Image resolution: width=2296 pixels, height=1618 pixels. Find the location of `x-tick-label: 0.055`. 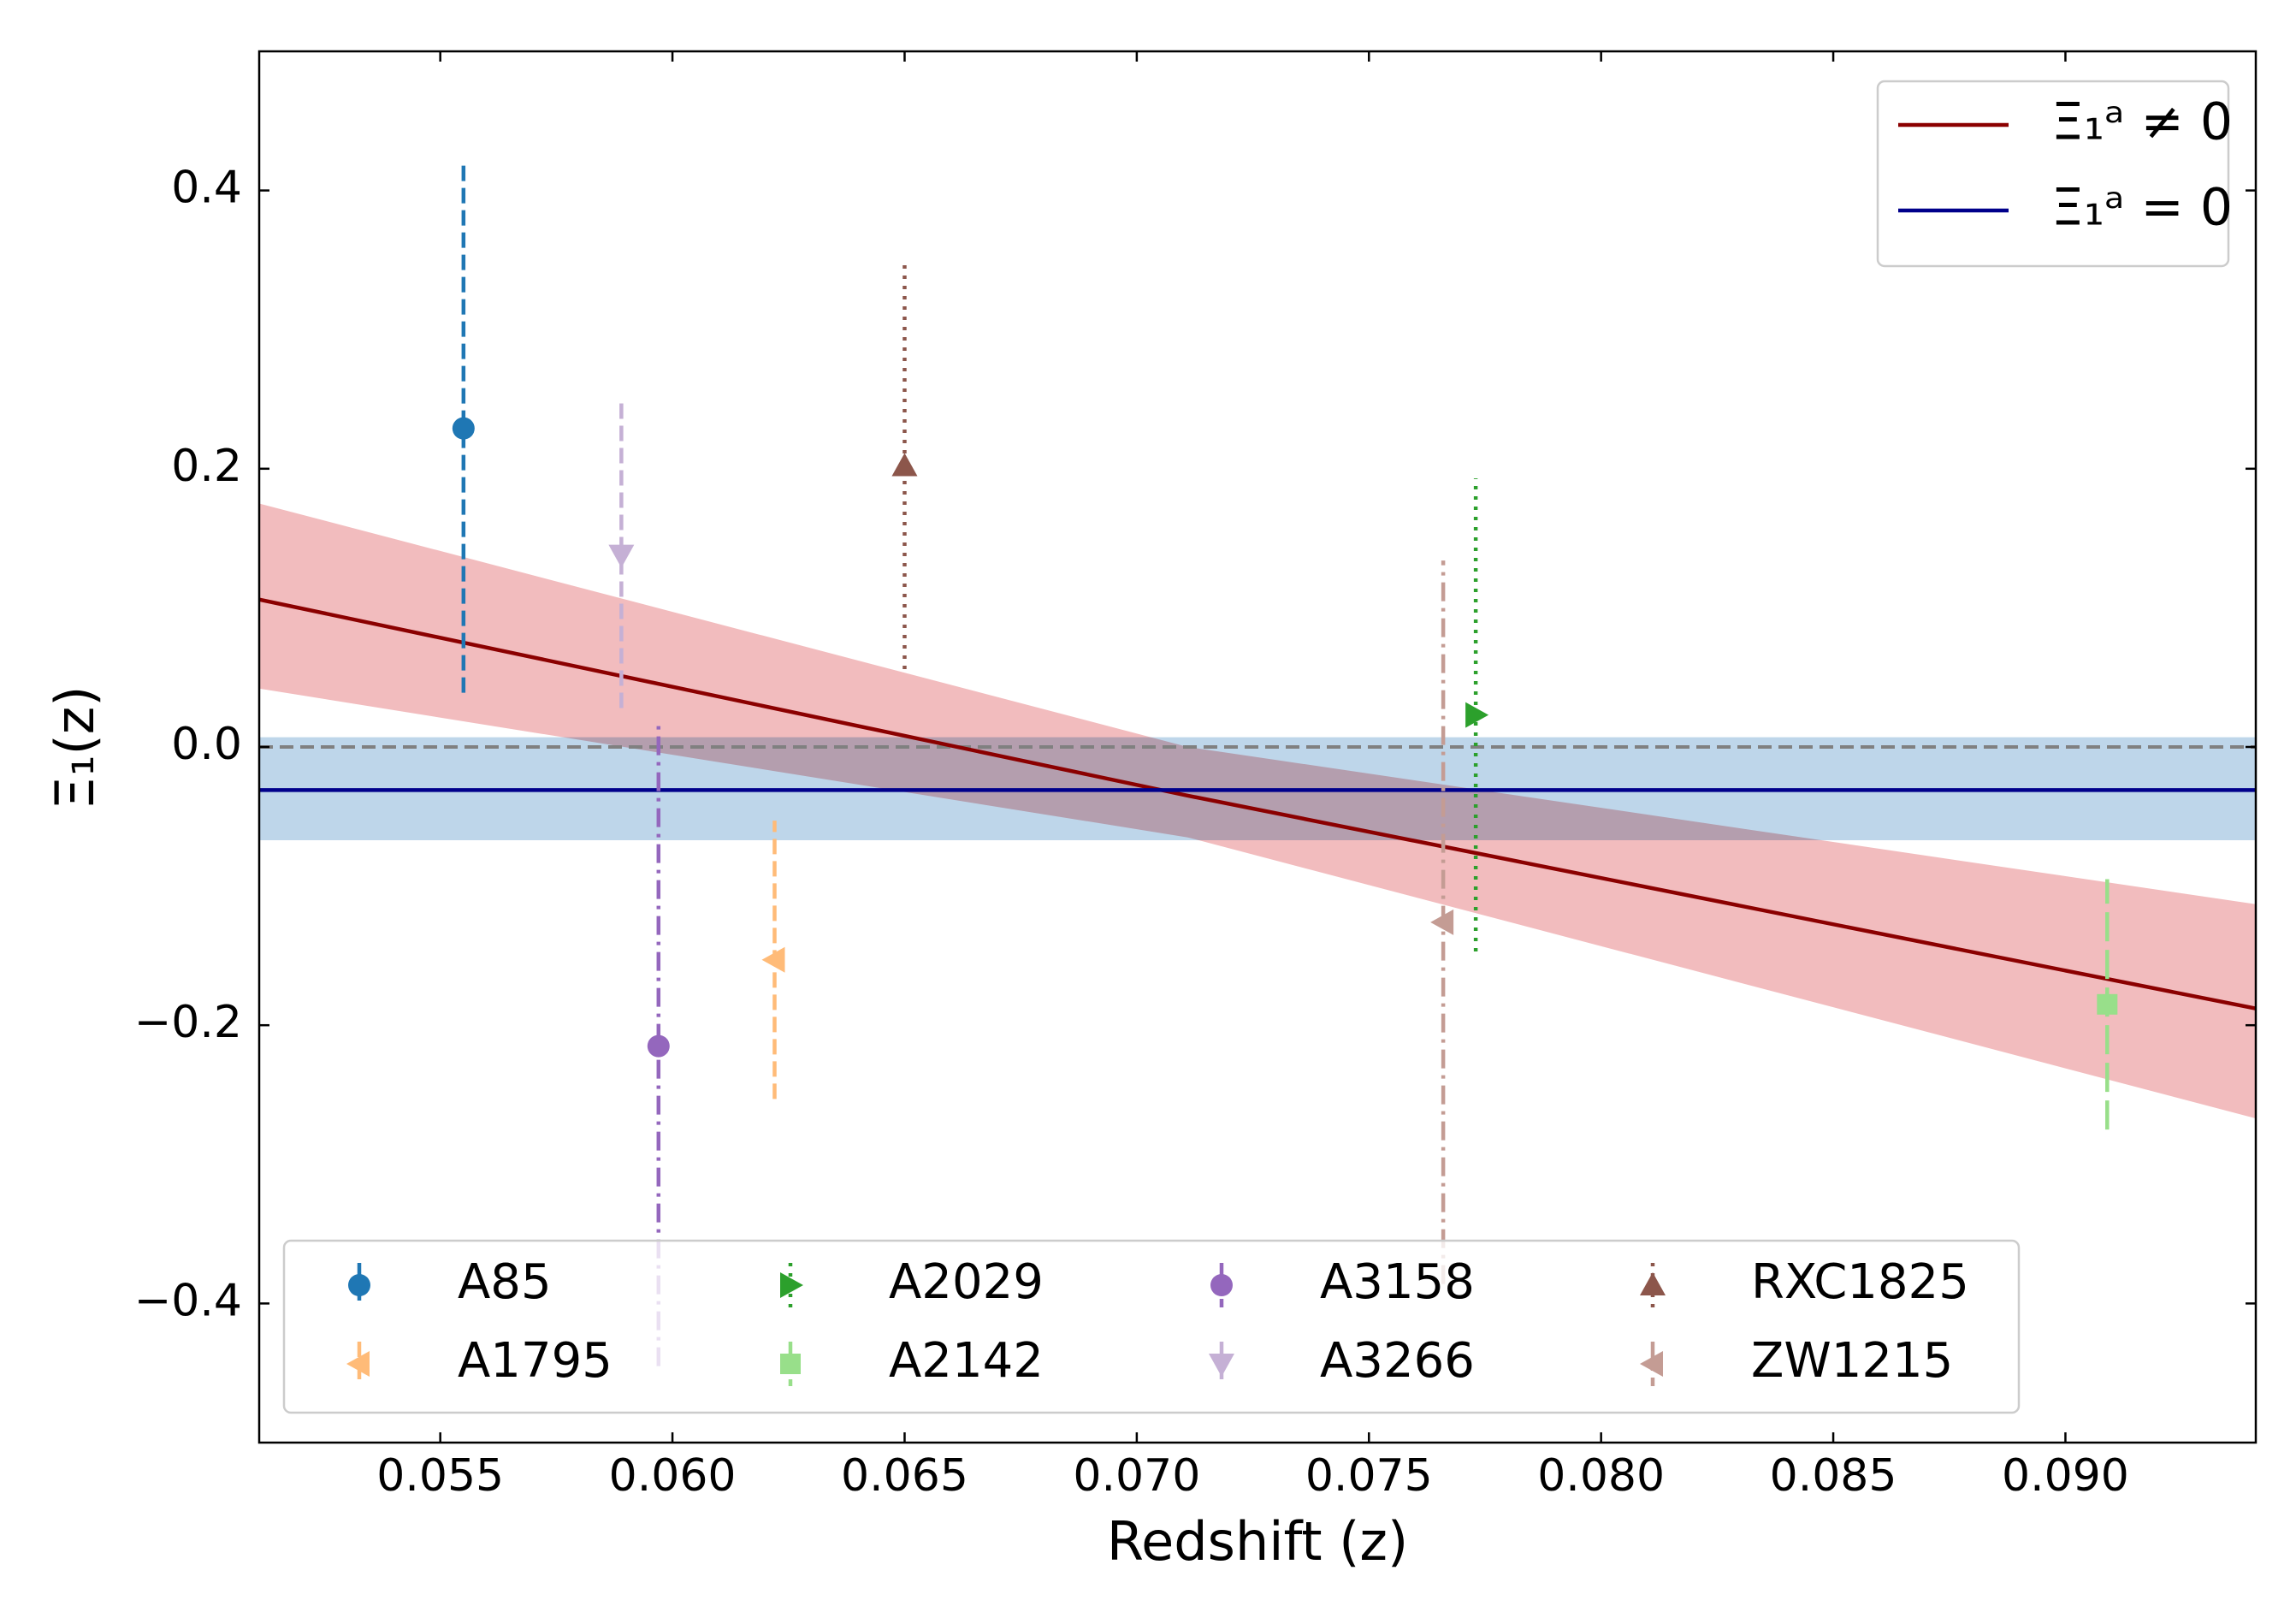

x-tick-label: 0.055 is located at coordinates (440, 1476).